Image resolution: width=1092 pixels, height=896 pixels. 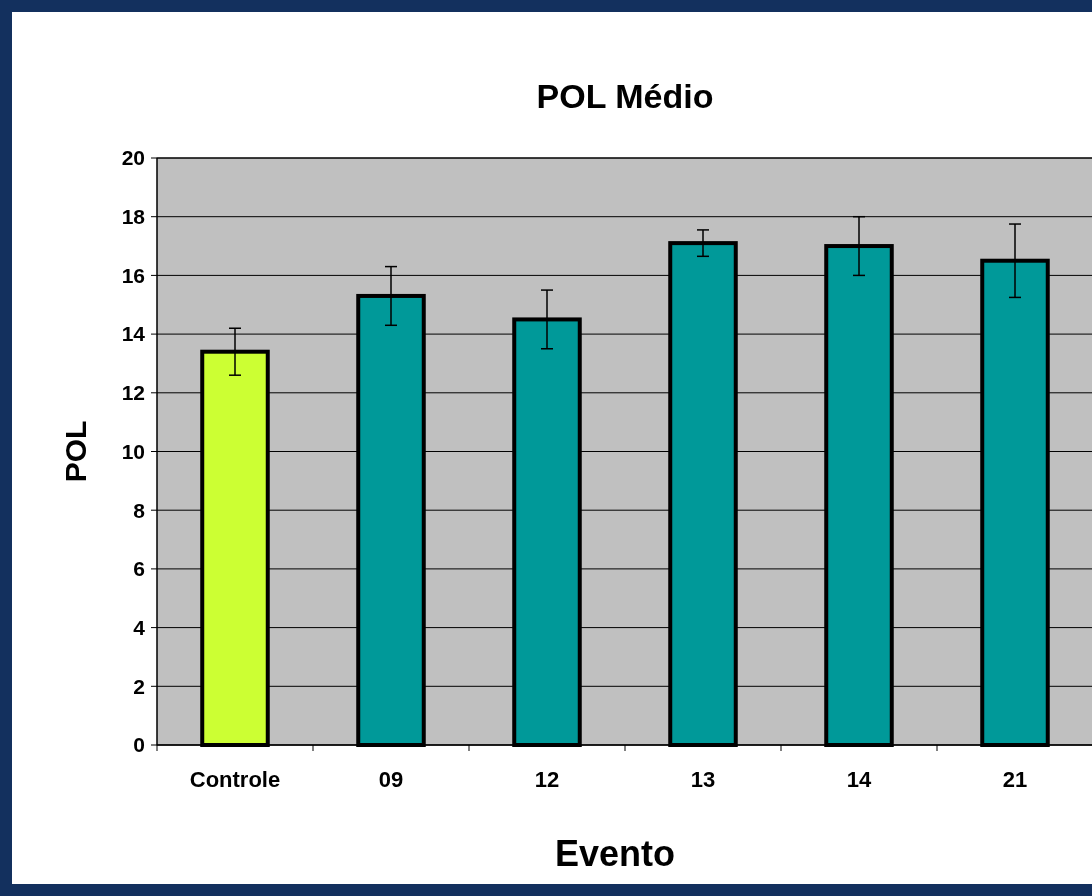 What do you see at coordinates (547, 779) in the screenshot?
I see `x-tick-label: 12` at bounding box center [547, 779].